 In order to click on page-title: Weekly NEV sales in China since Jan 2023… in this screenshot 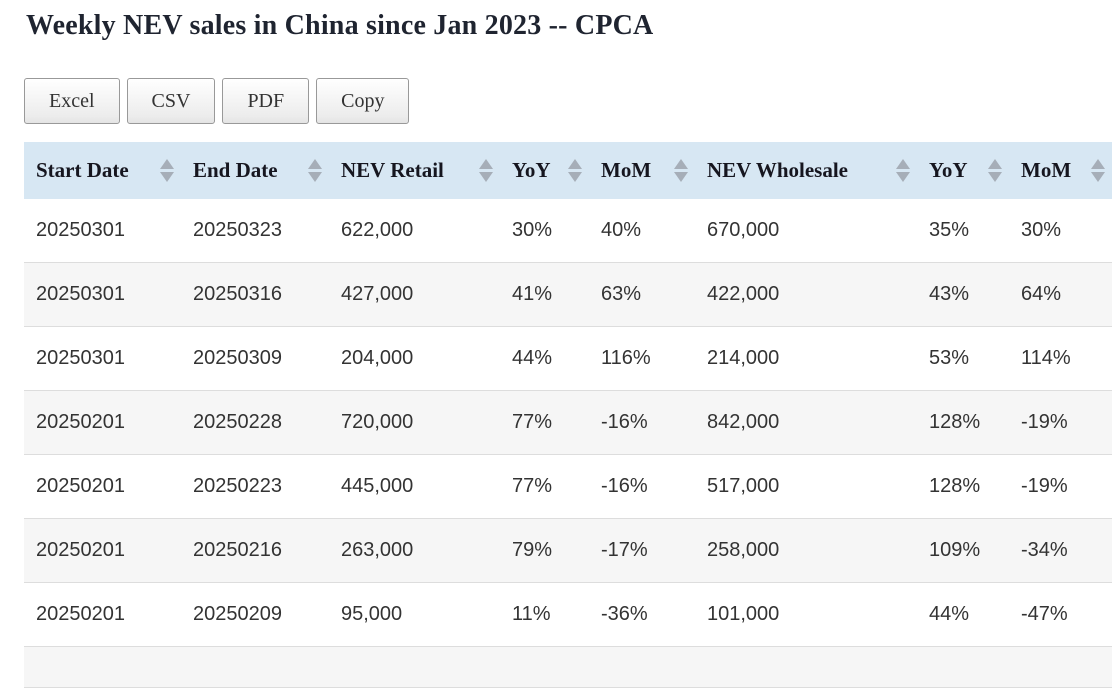, I will do `click(340, 25)`.